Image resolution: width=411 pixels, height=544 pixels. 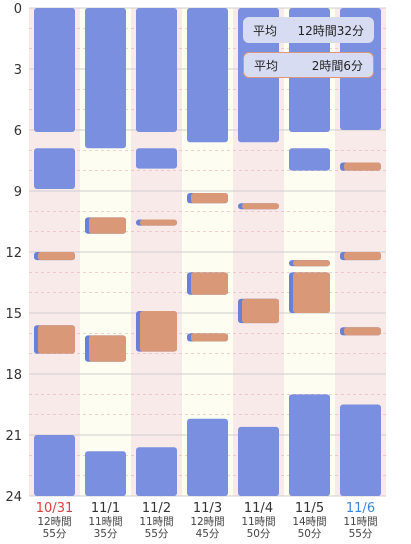 I want to click on y-tick-label: 6, so click(x=18, y=131).